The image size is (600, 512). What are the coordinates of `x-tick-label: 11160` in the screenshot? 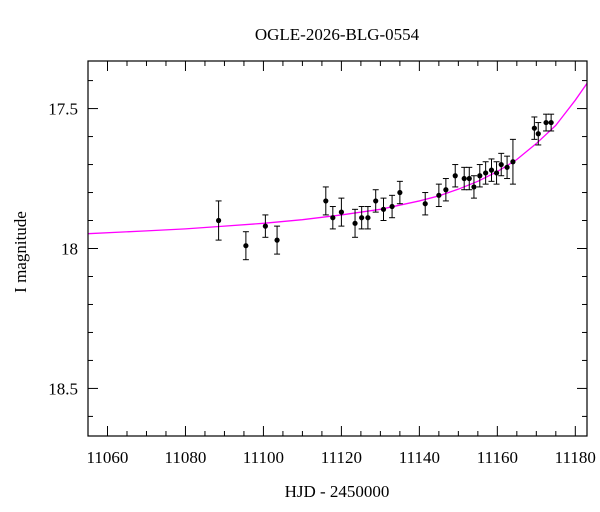 It's located at (497, 457).